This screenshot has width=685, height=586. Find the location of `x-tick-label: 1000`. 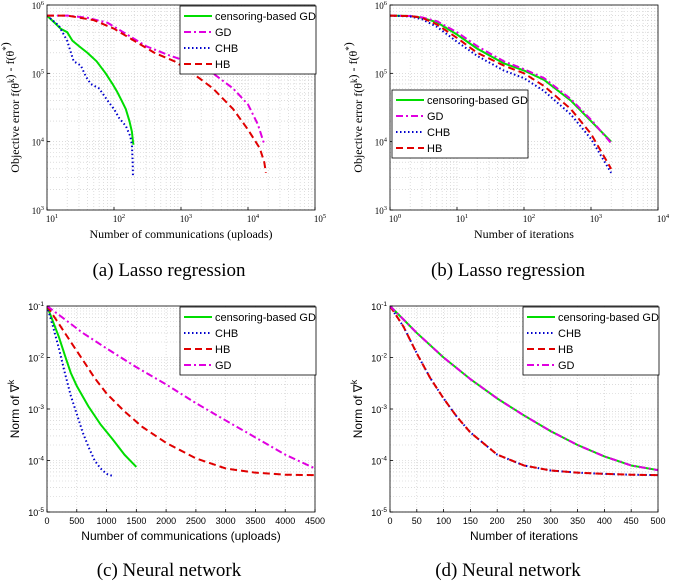

x-tick-label: 1000 is located at coordinates (107, 521).